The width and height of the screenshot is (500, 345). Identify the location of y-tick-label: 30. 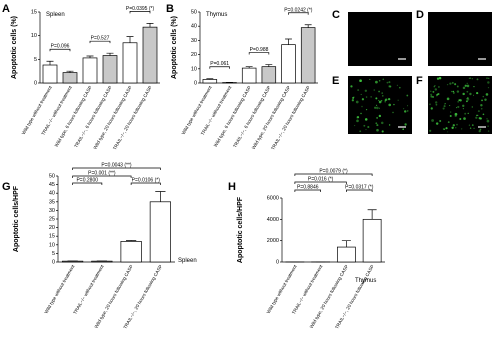
(194, 41).